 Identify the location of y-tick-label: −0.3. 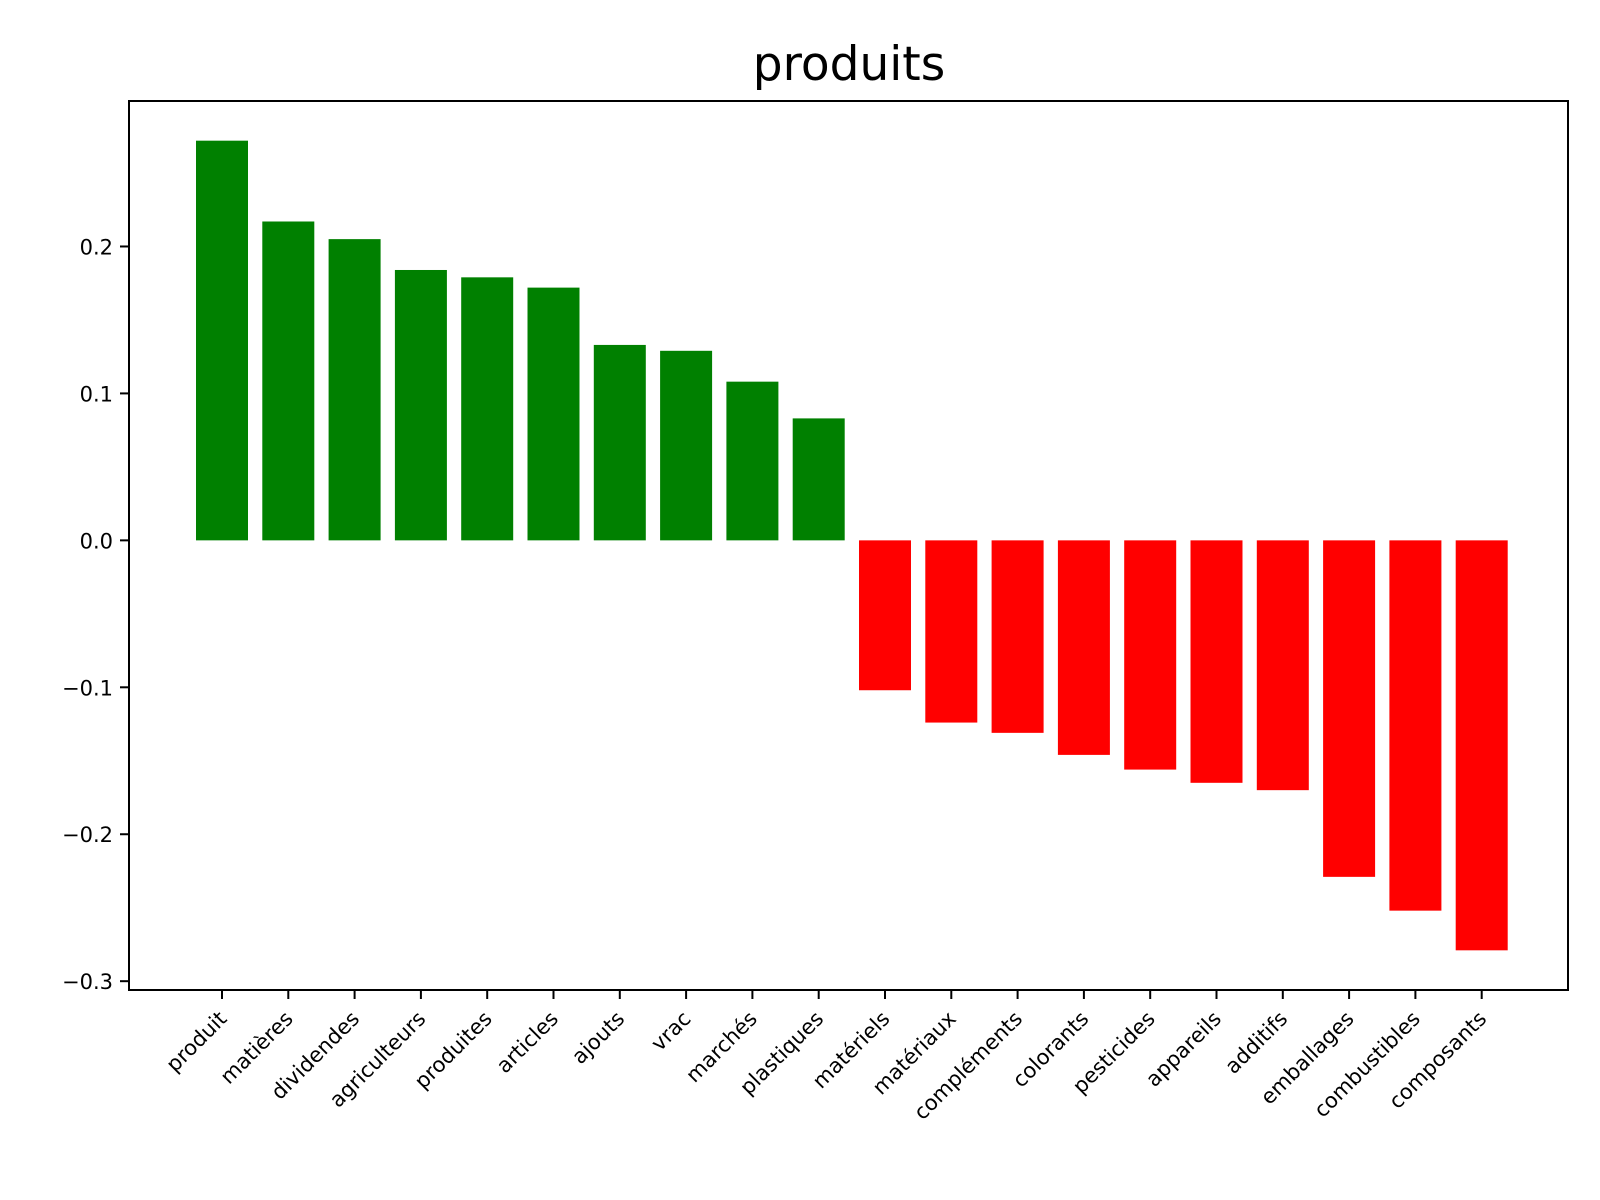
(87, 982).